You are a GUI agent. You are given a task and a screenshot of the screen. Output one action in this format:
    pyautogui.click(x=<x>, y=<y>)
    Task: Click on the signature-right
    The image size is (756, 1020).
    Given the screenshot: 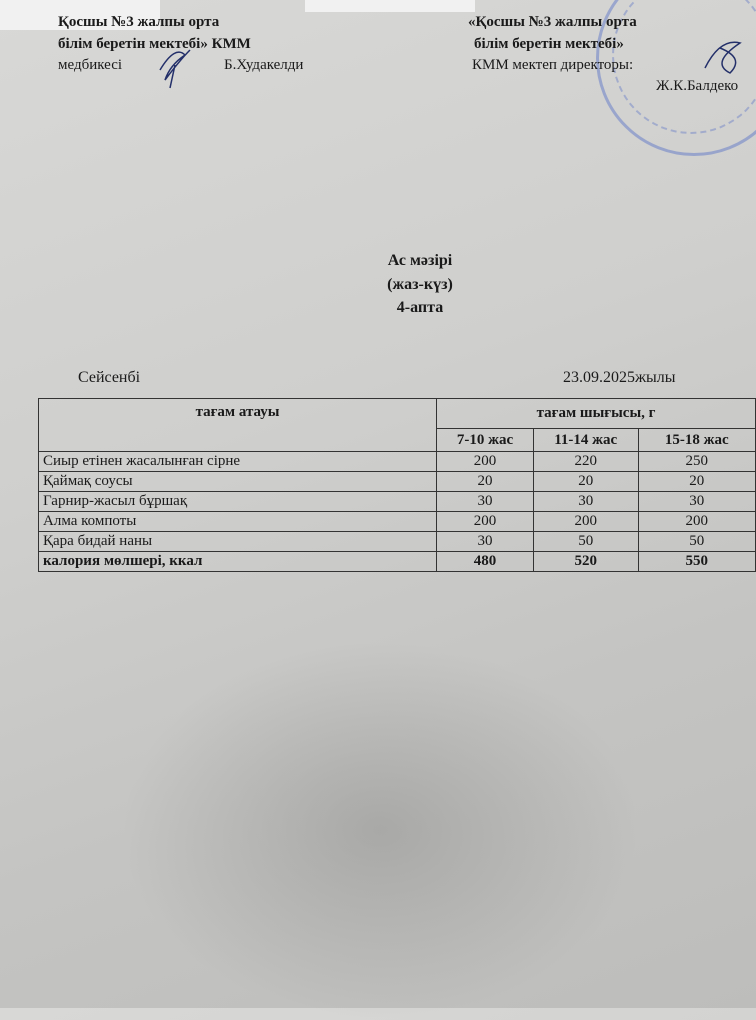 What is the action you would take?
    pyautogui.click(x=723, y=57)
    